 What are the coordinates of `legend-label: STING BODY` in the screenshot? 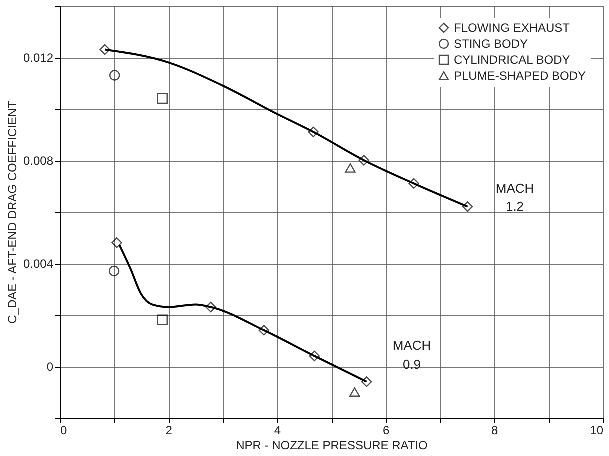 It's located at (491, 44).